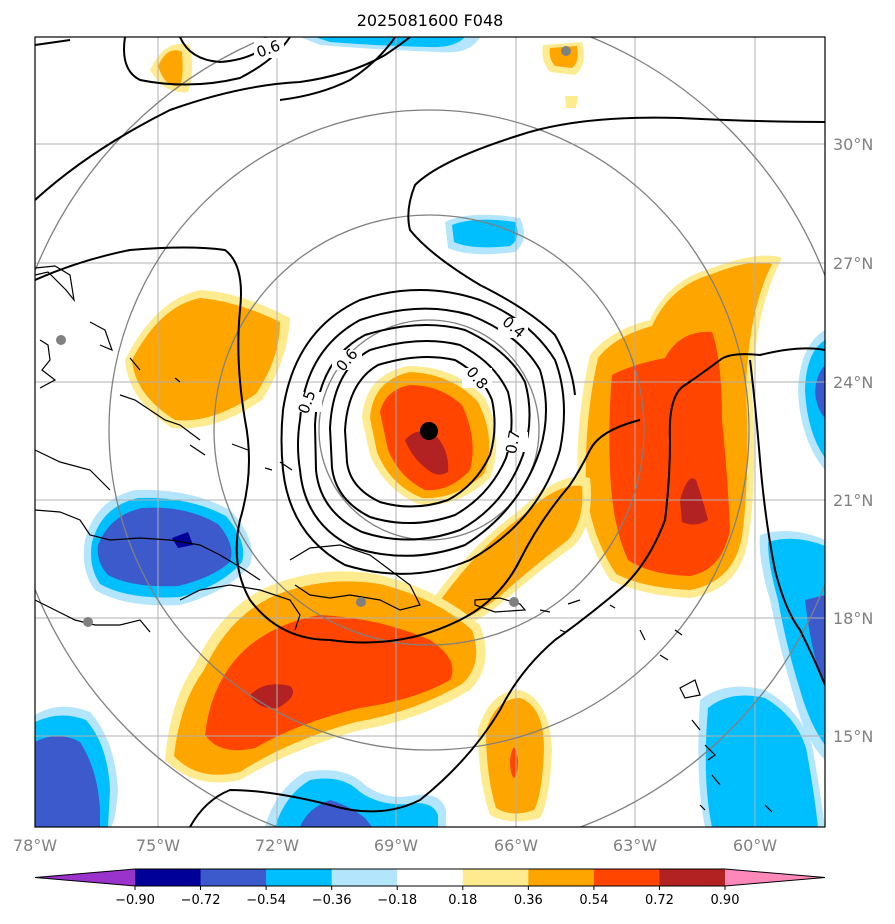  I want to click on lat-label: 18°N, so click(853, 618).